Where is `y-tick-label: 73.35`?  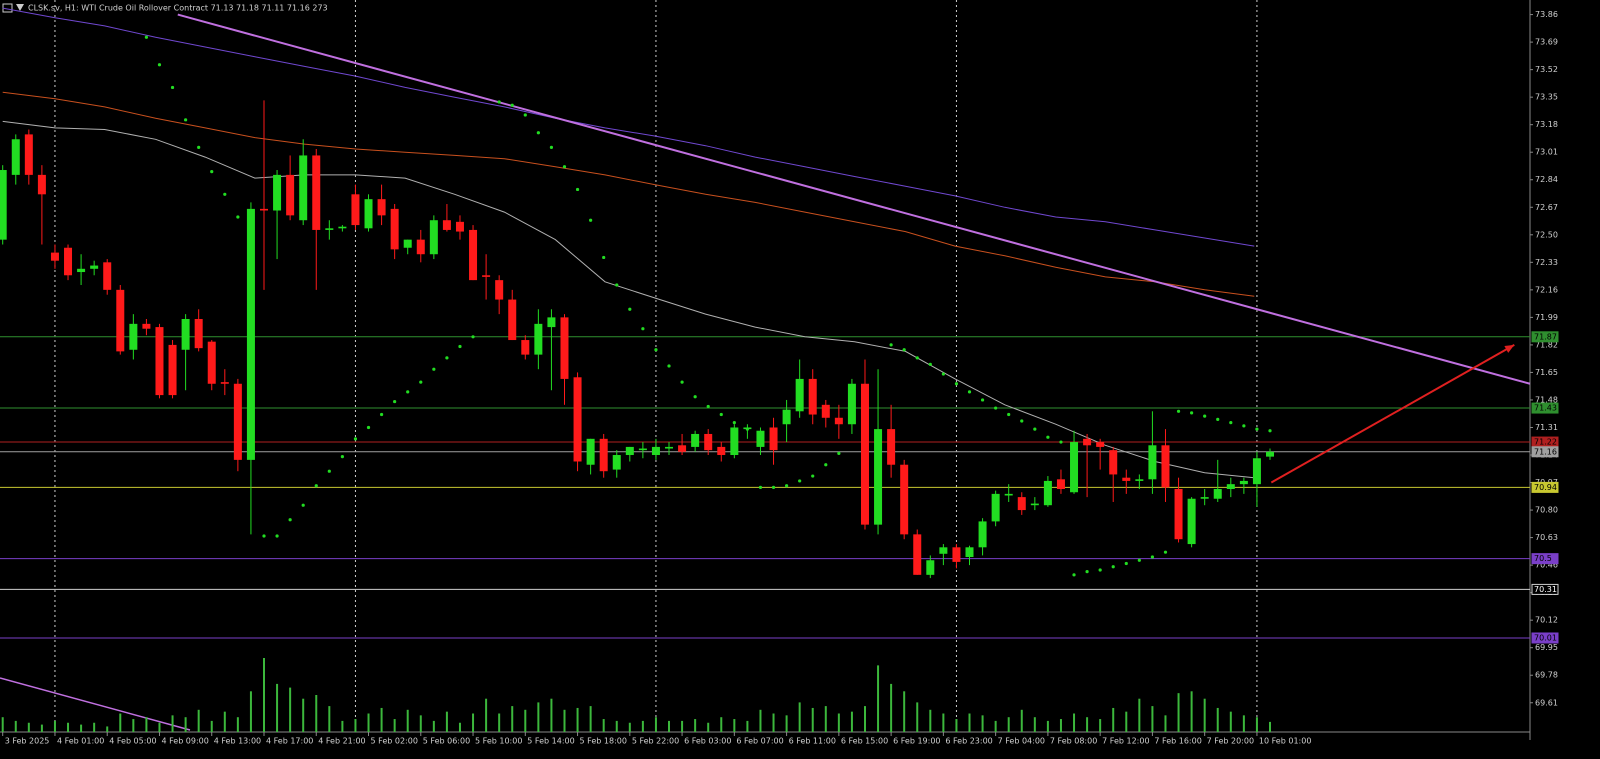
y-tick-label: 73.35 is located at coordinates (1546, 97).